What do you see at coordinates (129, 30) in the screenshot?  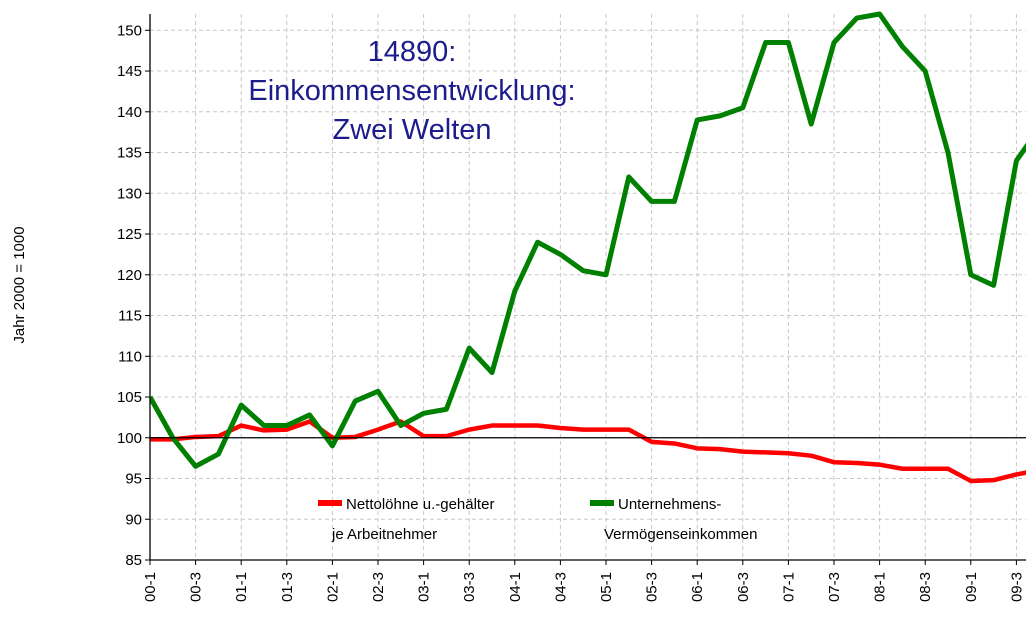 I see `y-tick-label: 150` at bounding box center [129, 30].